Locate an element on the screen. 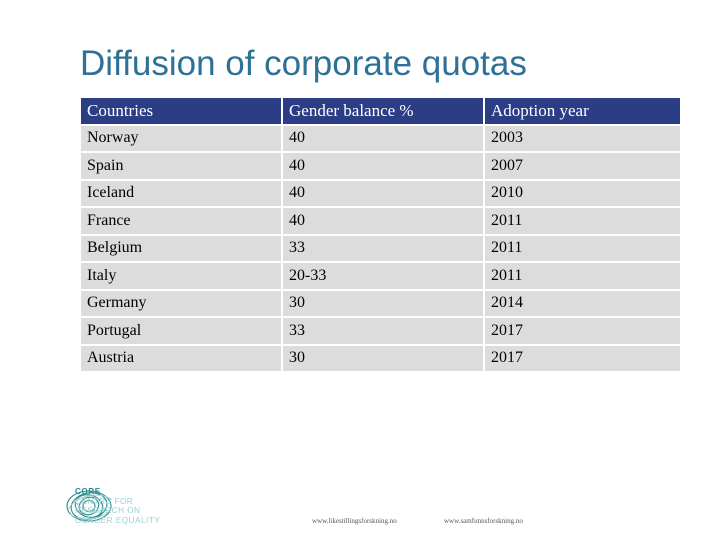 The width and height of the screenshot is (720, 540). gender-balance-cell: 20-33 is located at coordinates (383, 276).